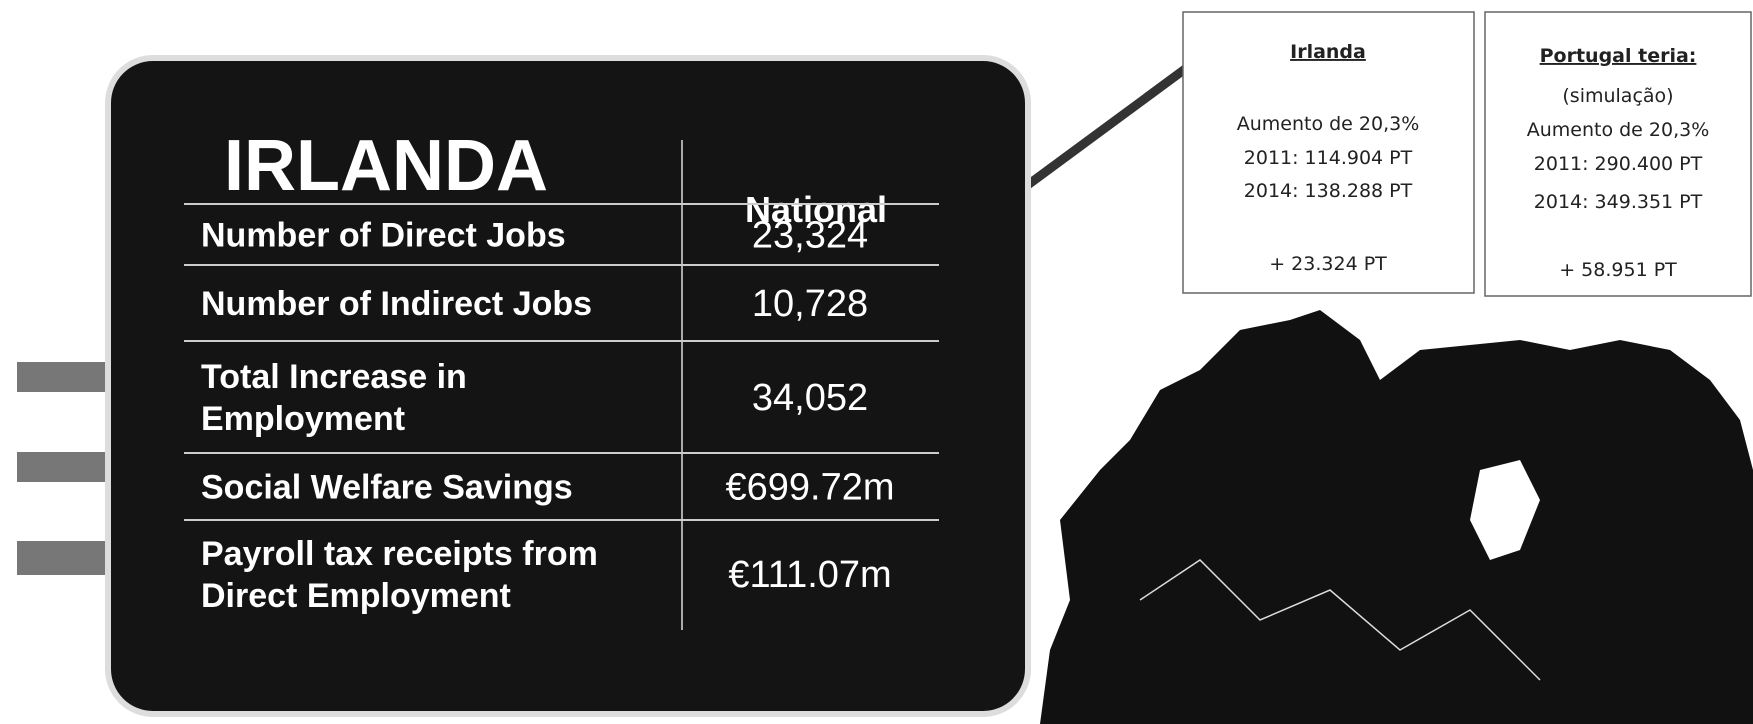  What do you see at coordinates (1328, 158) in the screenshot?
I see `box-line: 2011: 114.904 PT` at bounding box center [1328, 158].